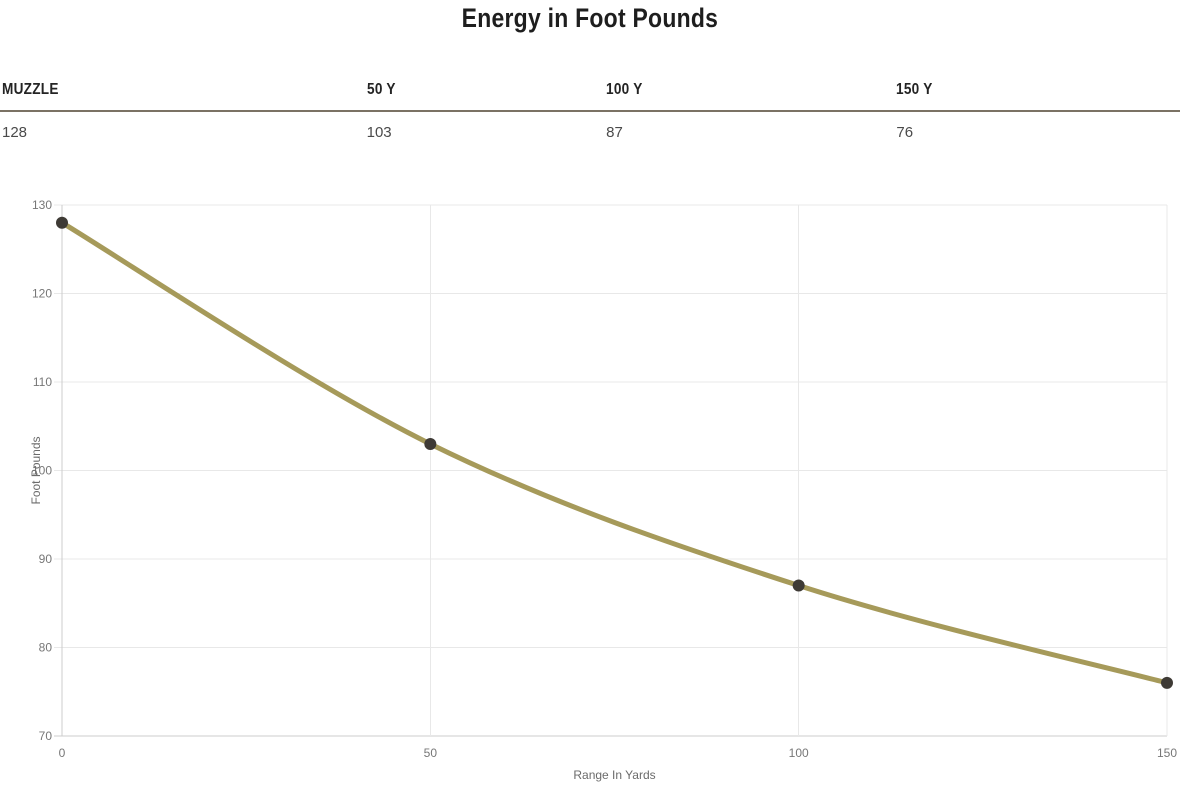  I want to click on y-tick-label-130: 130, so click(42, 205).